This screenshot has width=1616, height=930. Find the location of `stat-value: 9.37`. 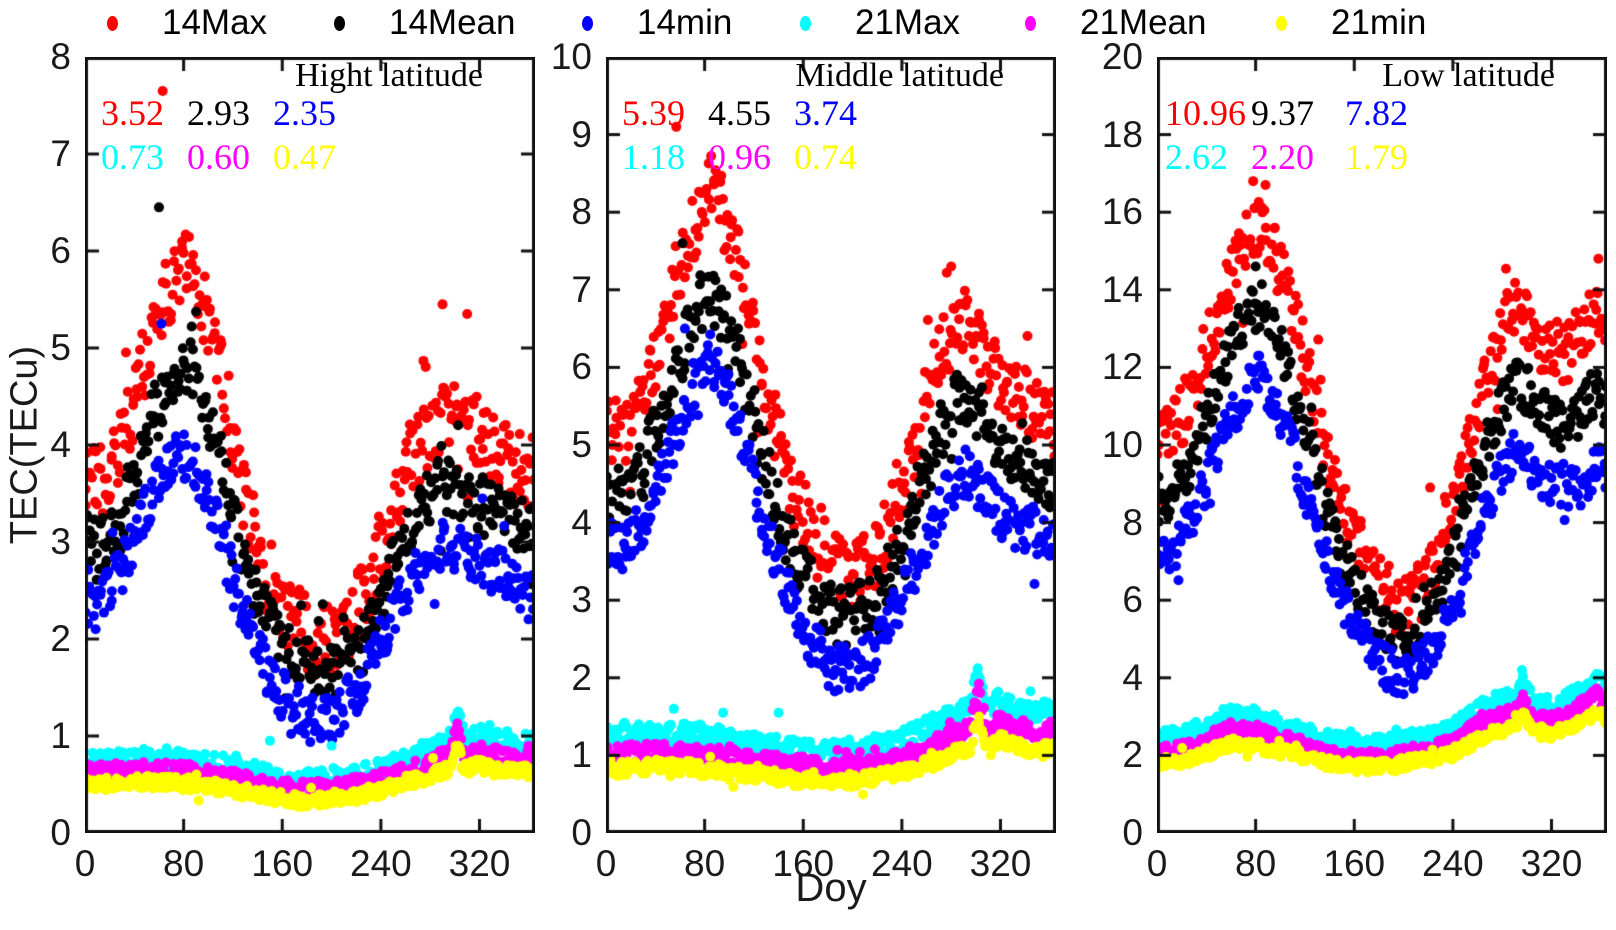

stat-value: 9.37 is located at coordinates (1282, 113).